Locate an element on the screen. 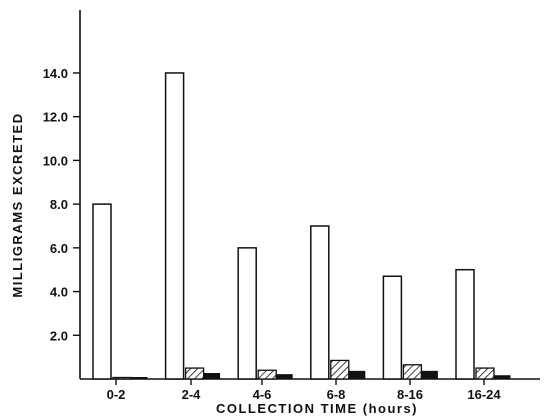 This screenshot has height=419, width=545. y-tick-label: 14.0 is located at coordinates (55, 73).